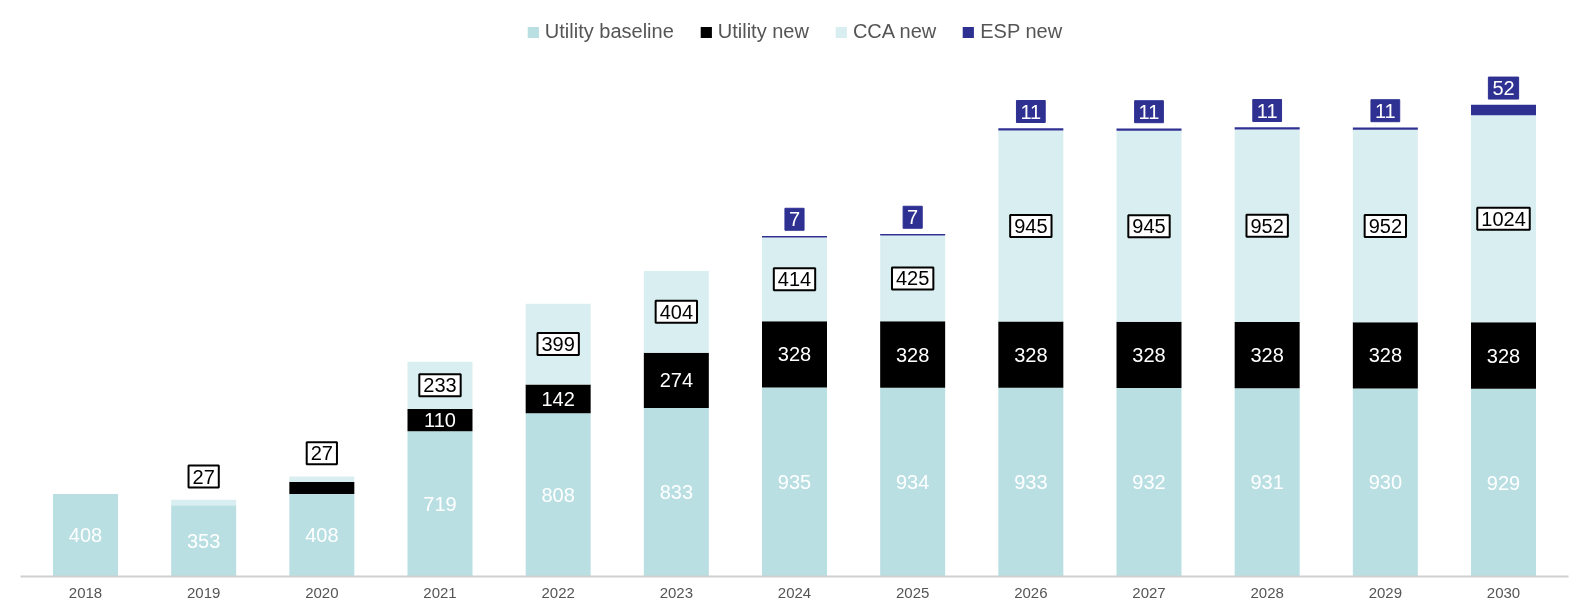  Describe the element at coordinates (794, 279) in the screenshot. I see `data-label: 414` at that location.